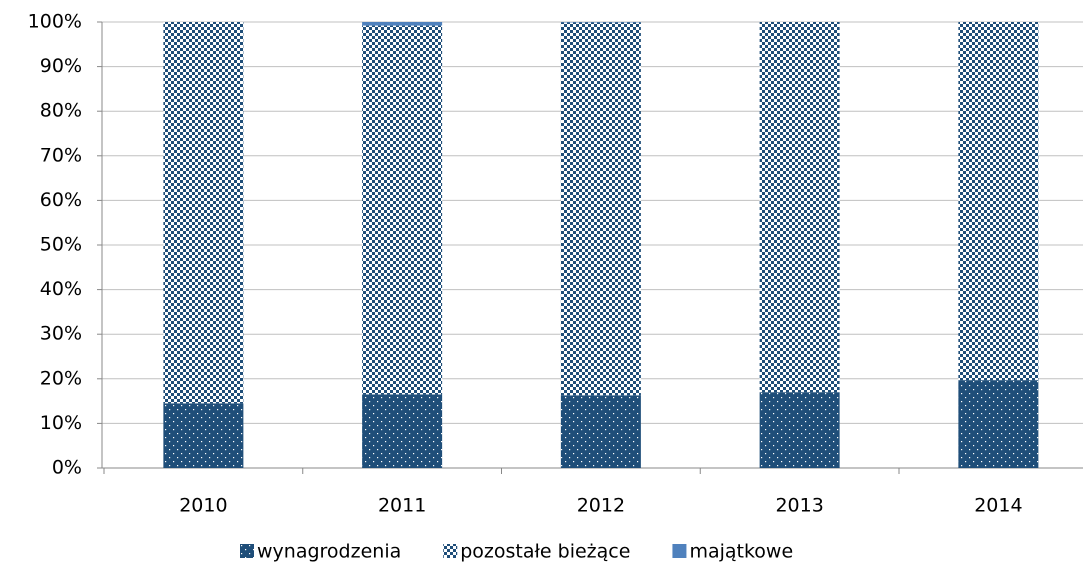 The height and width of the screenshot is (574, 1083). What do you see at coordinates (61, 200) in the screenshot?
I see `y-tick-label: 60%` at bounding box center [61, 200].